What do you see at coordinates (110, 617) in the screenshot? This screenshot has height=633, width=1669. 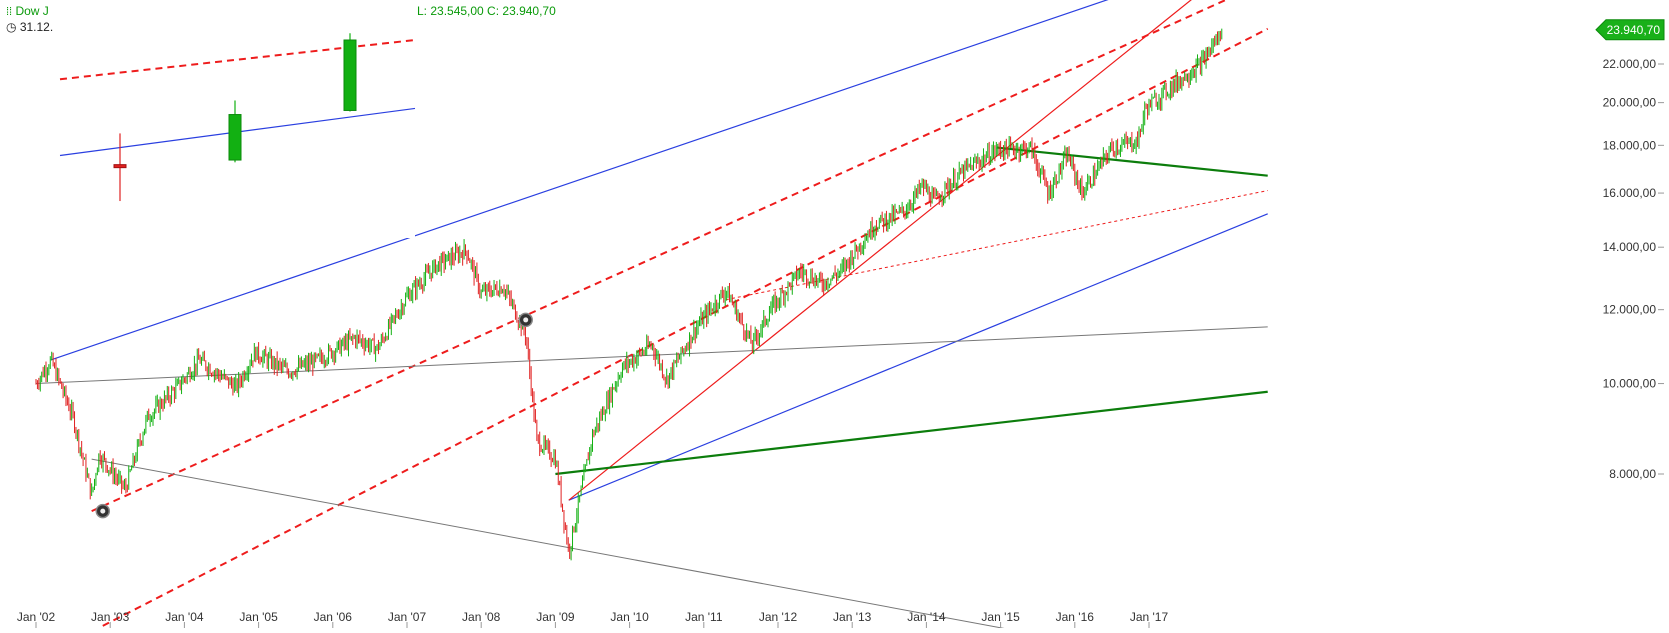 I see `x-tick-label: Jan '03` at bounding box center [110, 617].